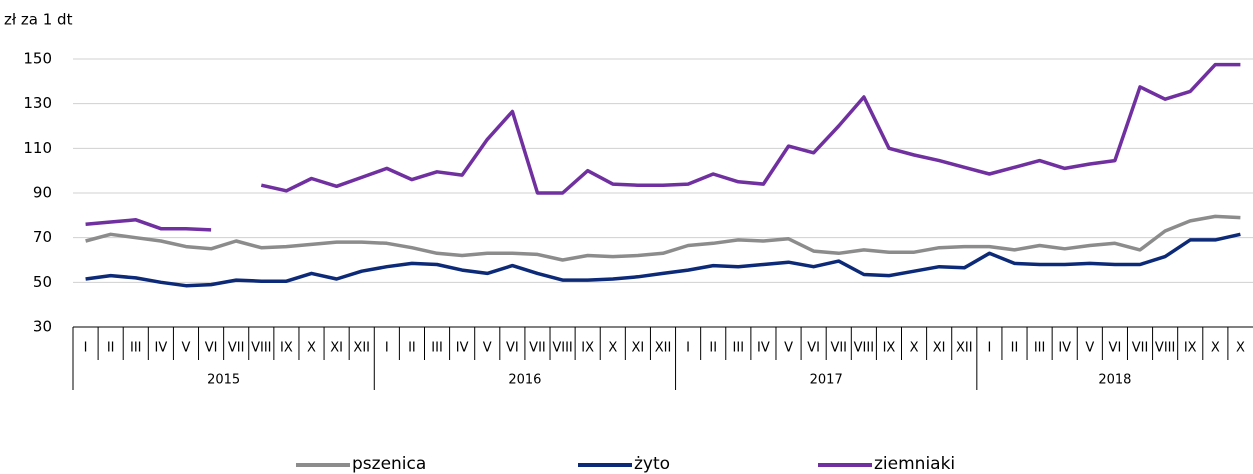 Image resolution: width=1253 pixels, height=474 pixels. Describe the element at coordinates (524, 380) in the screenshot. I see `year-label: 2016` at that location.